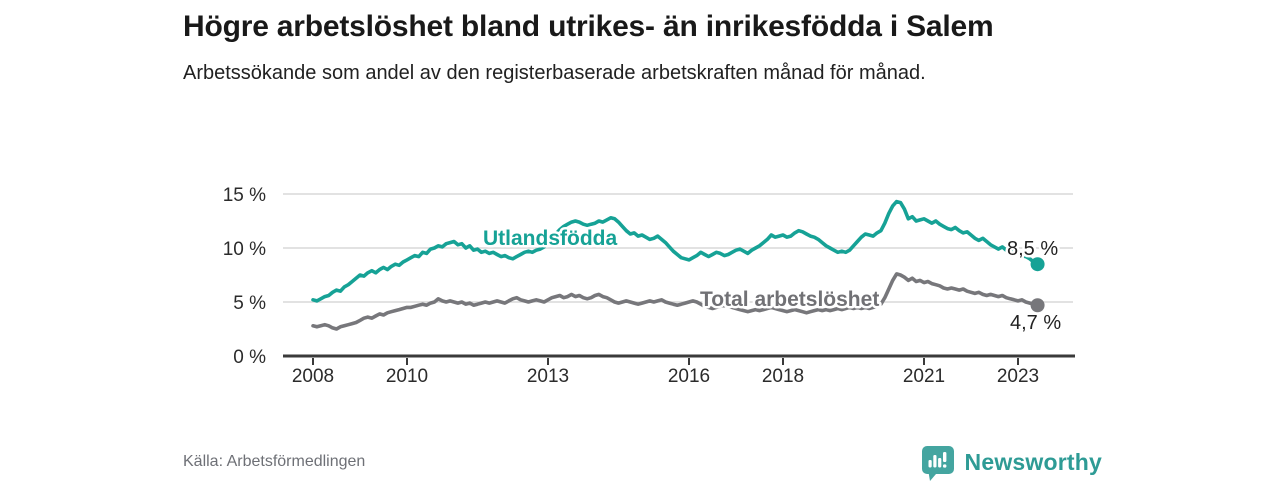 The width and height of the screenshot is (1280, 481). I want to click on newsworthy-logo-icon, so click(937, 463).